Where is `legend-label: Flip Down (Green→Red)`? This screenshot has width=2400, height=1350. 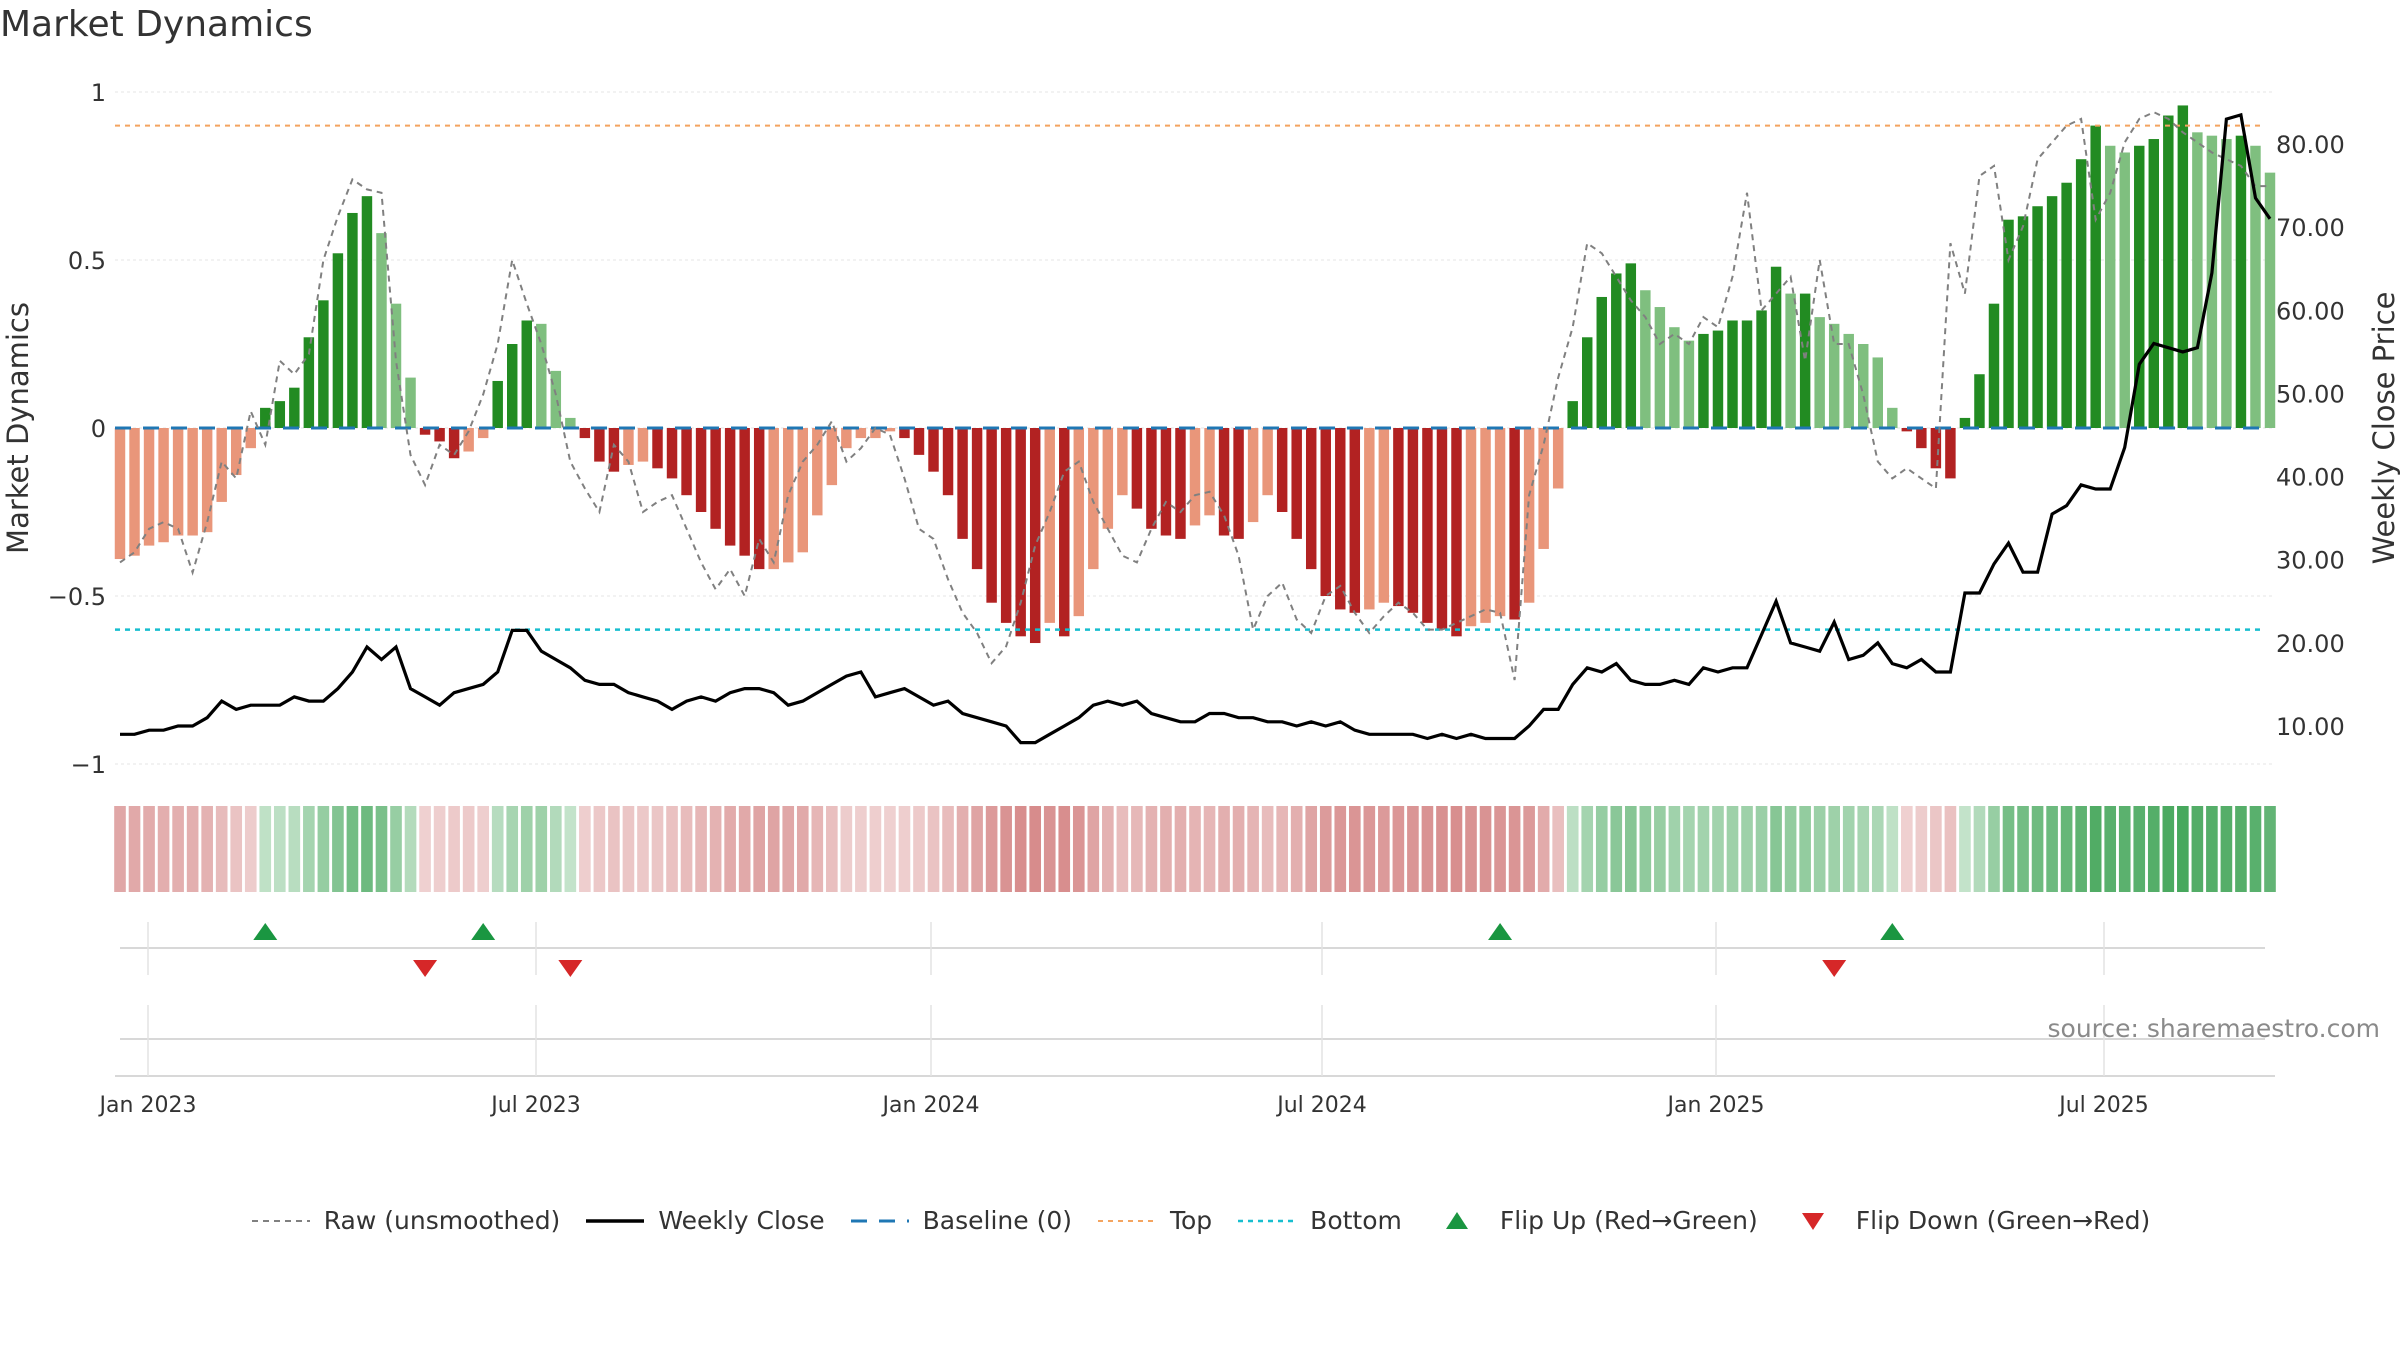
legend-label: Flip Down (Green→Red) is located at coordinates (2003, 1220).